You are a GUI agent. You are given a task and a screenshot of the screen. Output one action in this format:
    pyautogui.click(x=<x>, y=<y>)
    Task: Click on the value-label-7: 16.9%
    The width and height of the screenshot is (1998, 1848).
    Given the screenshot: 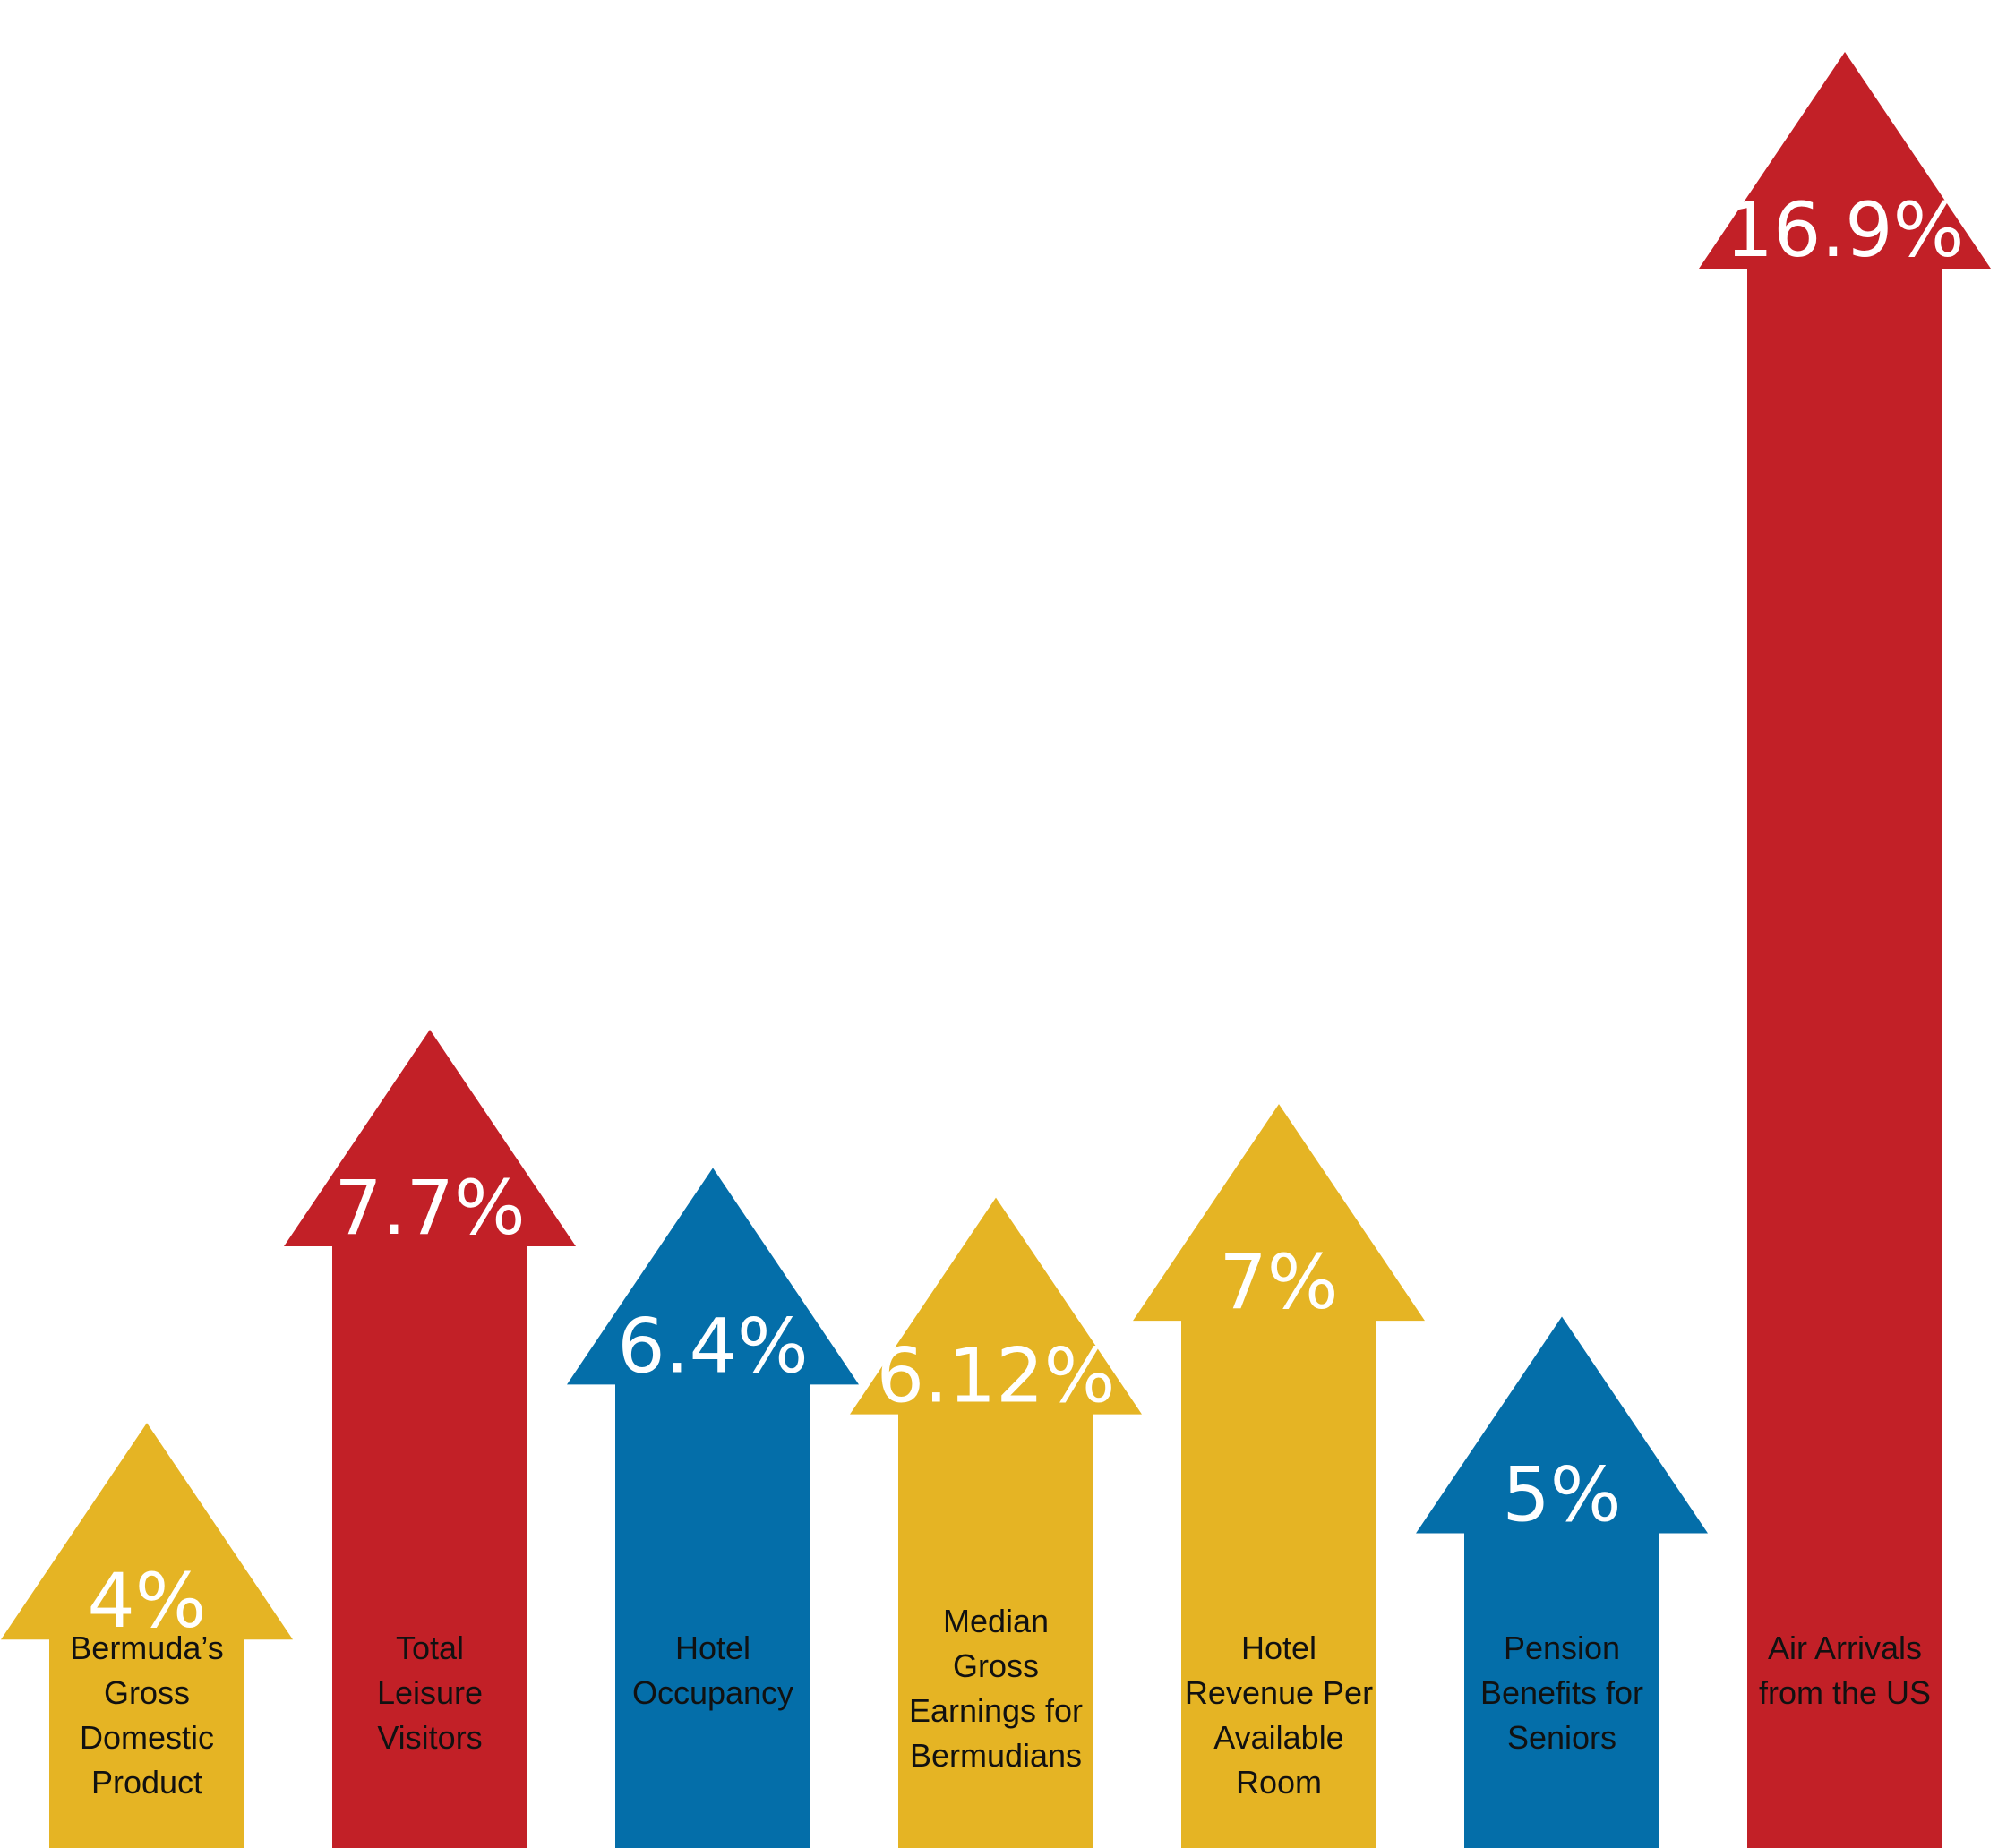 What is the action you would take?
    pyautogui.click(x=1845, y=230)
    